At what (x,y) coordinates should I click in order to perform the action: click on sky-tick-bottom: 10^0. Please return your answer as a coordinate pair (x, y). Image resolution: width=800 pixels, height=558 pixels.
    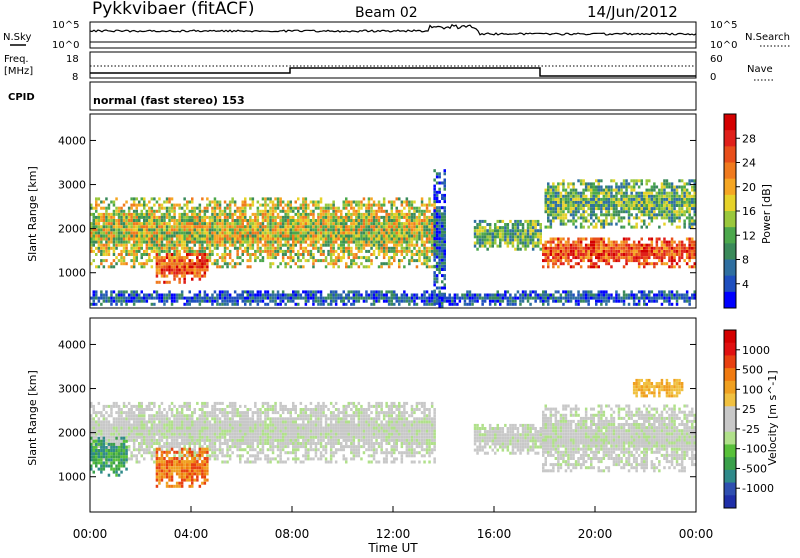
    Looking at the image, I should click on (65, 45).